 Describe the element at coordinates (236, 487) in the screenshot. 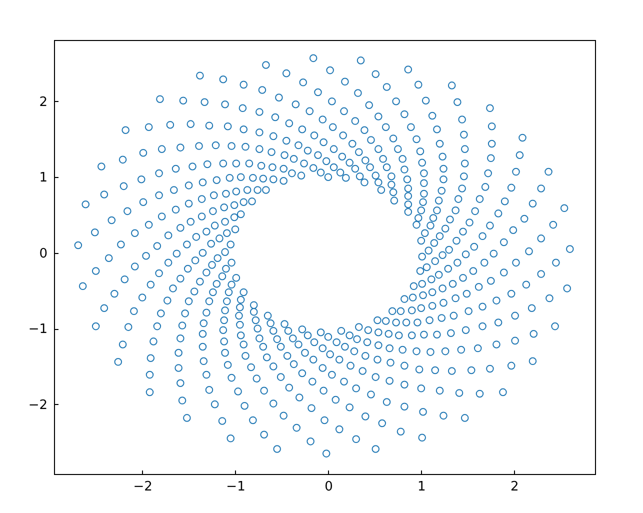

I see `x-tick-label: −1` at that location.